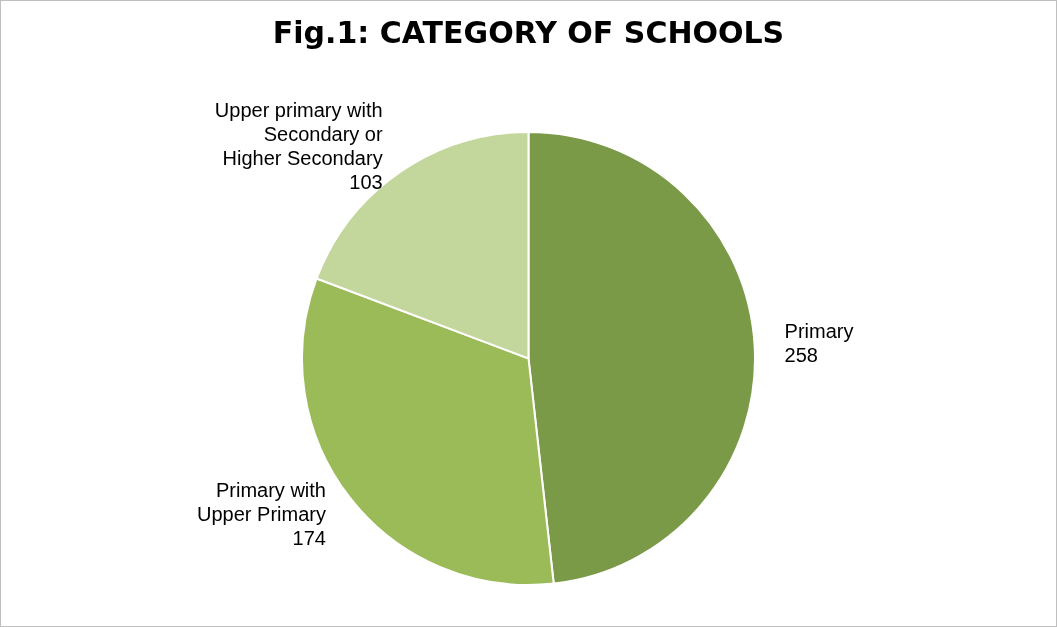  What do you see at coordinates (366, 182) in the screenshot?
I see `data-label: 103` at bounding box center [366, 182].